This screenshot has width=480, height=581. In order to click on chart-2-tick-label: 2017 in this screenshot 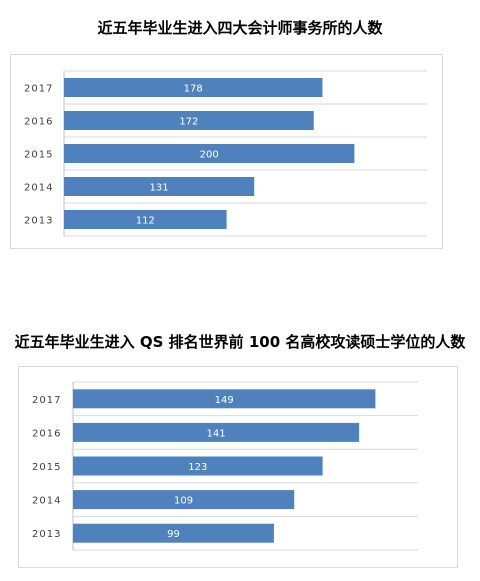, I will do `click(46, 400)`.